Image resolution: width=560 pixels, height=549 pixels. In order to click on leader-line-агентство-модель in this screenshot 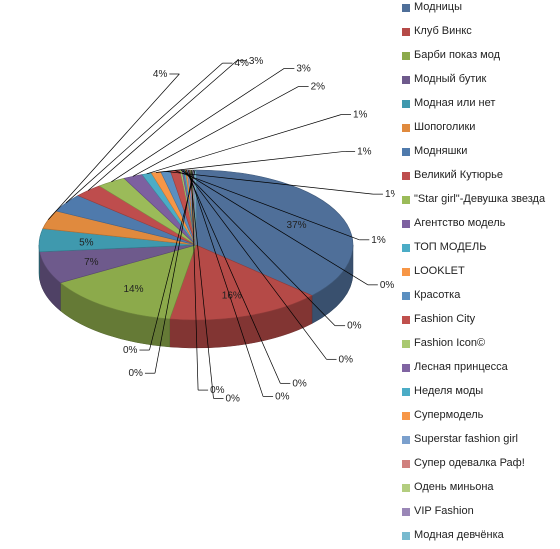, I will do `click(215, 131)`.